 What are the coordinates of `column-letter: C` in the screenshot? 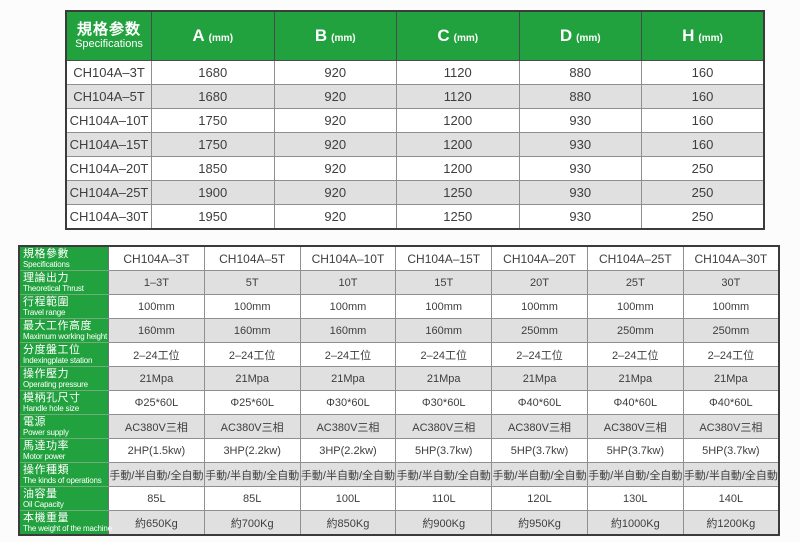 It's located at (444, 35).